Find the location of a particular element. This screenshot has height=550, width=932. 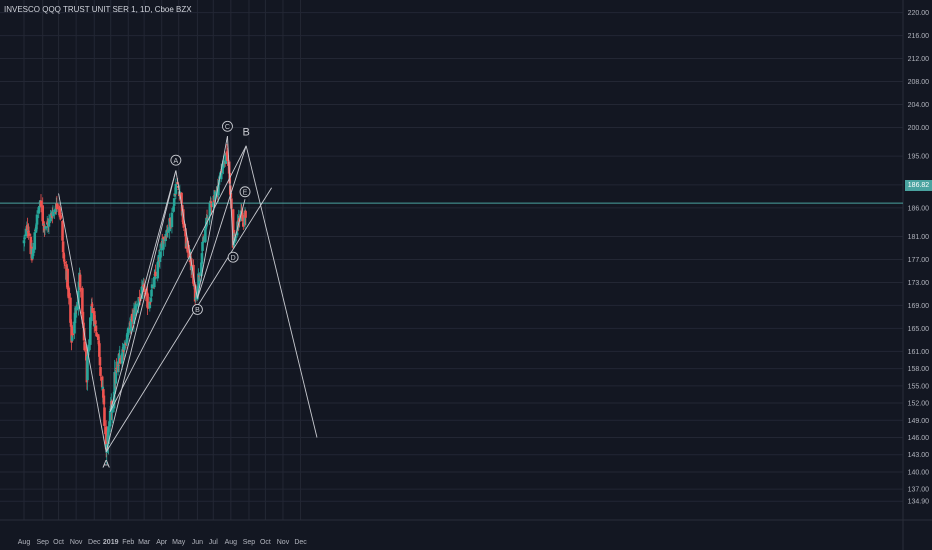

wave-label-c: C is located at coordinates (227, 127).